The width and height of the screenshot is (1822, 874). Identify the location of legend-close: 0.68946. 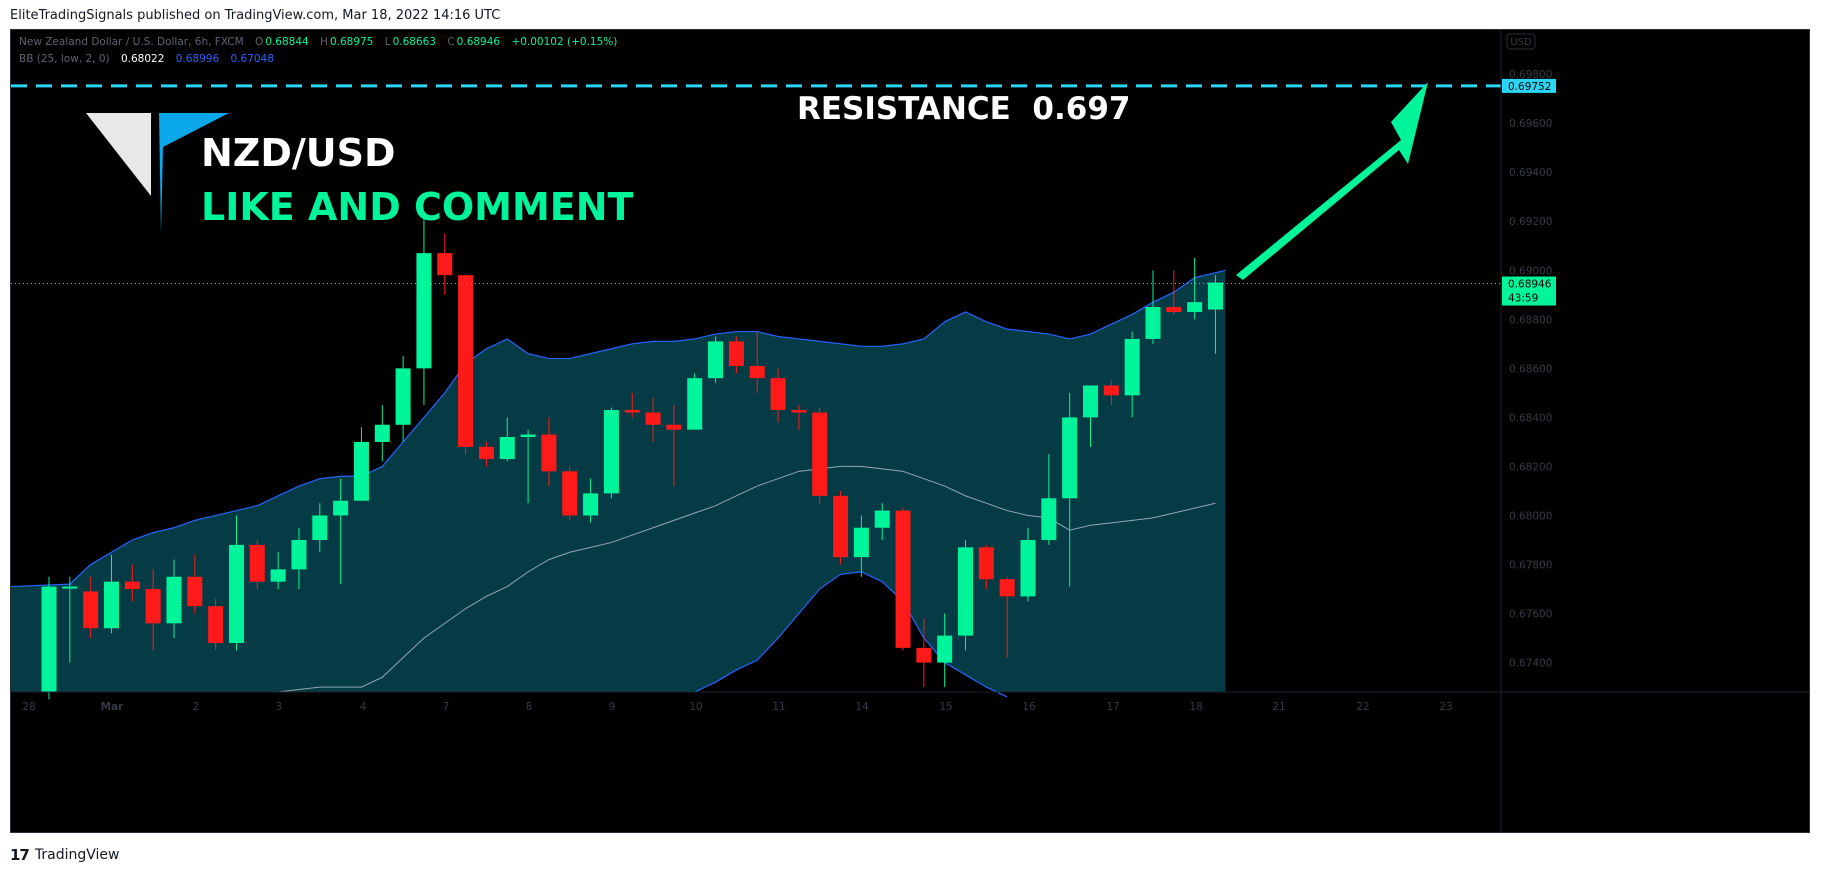
(479, 42).